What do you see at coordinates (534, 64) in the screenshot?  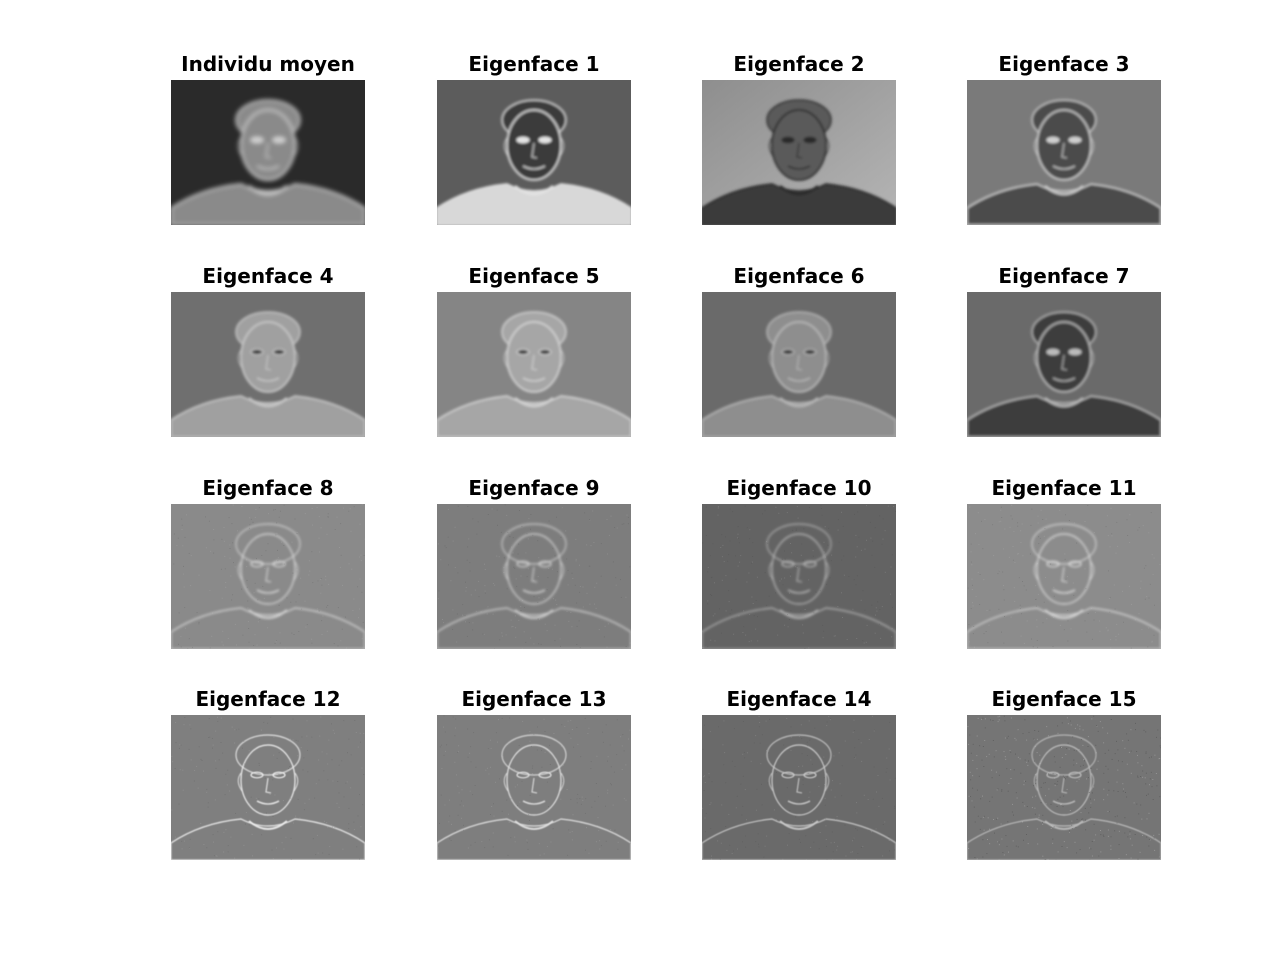 I see `panel-title: Eigenface 1` at bounding box center [534, 64].